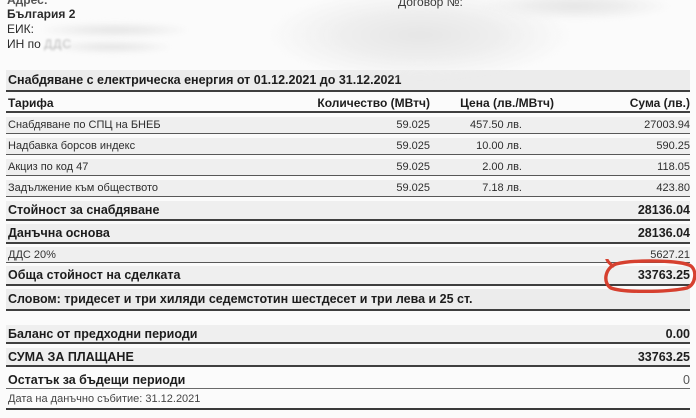  Describe the element at coordinates (495, 125) in the screenshot. I see `tariff-price: 457.50 лв.` at that location.